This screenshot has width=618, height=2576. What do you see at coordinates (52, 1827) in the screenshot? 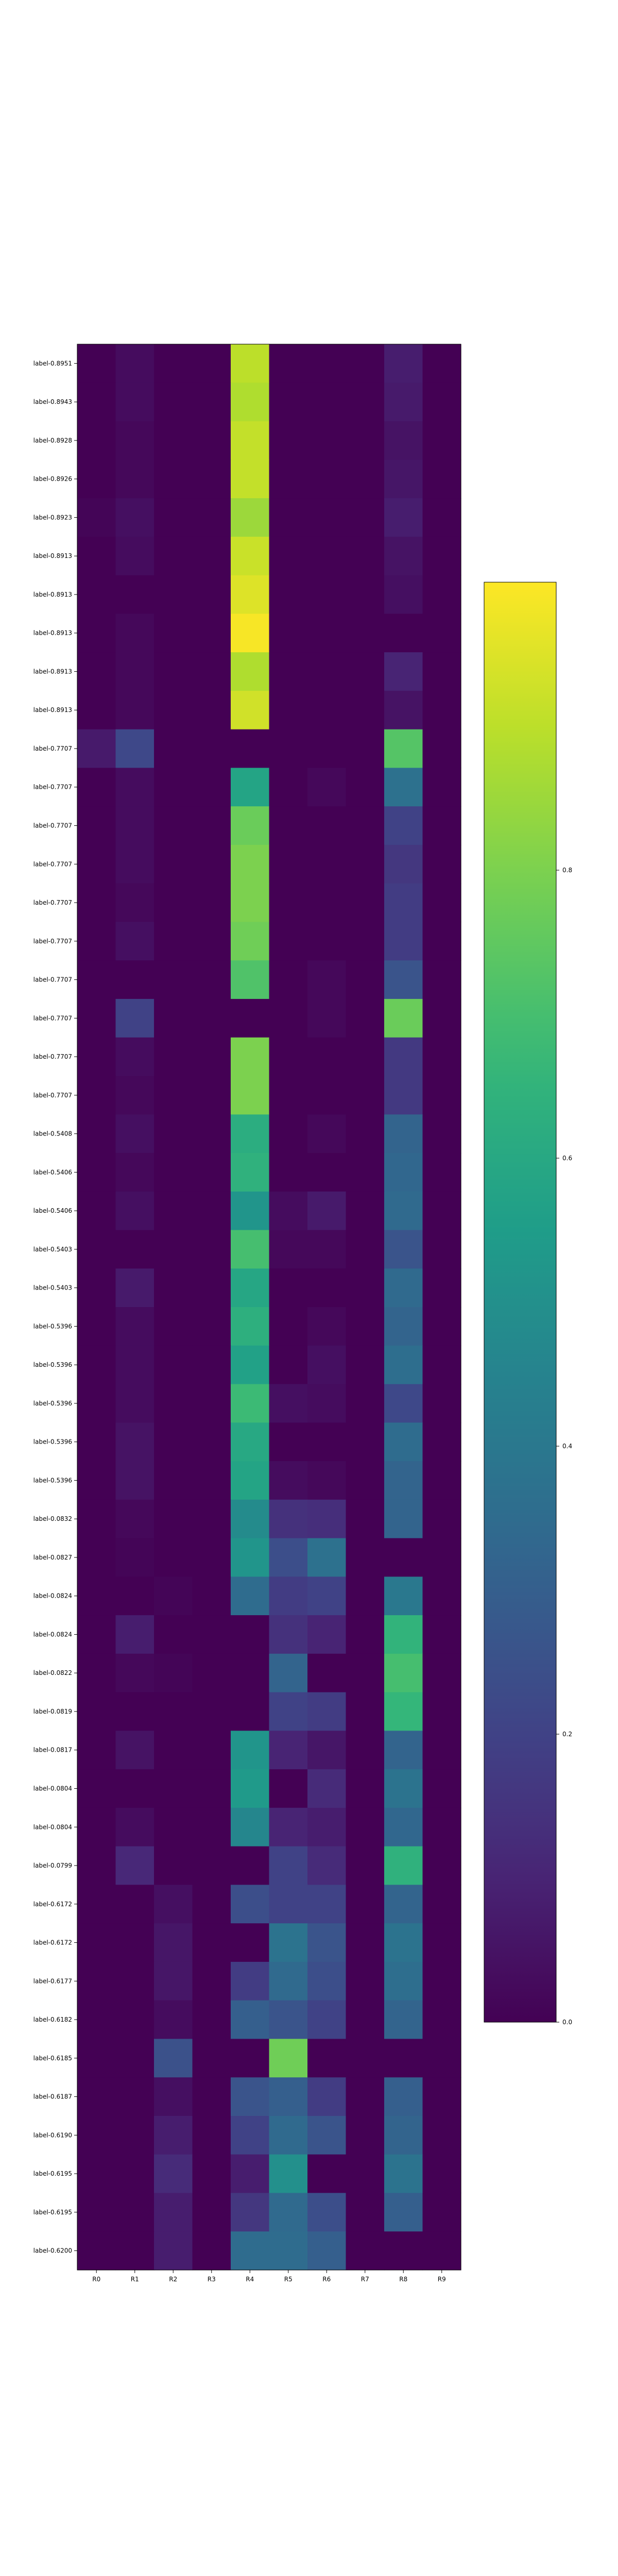
I see `row-label: label-0.0804` at bounding box center [52, 1827].